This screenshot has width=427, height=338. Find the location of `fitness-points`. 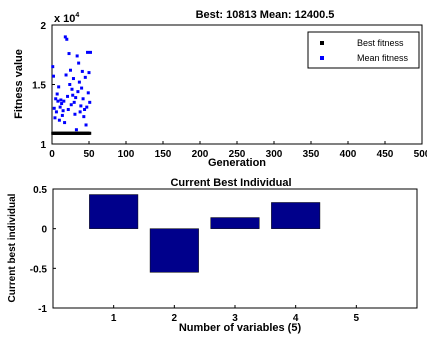

fitness-points is located at coordinates (71, 85).